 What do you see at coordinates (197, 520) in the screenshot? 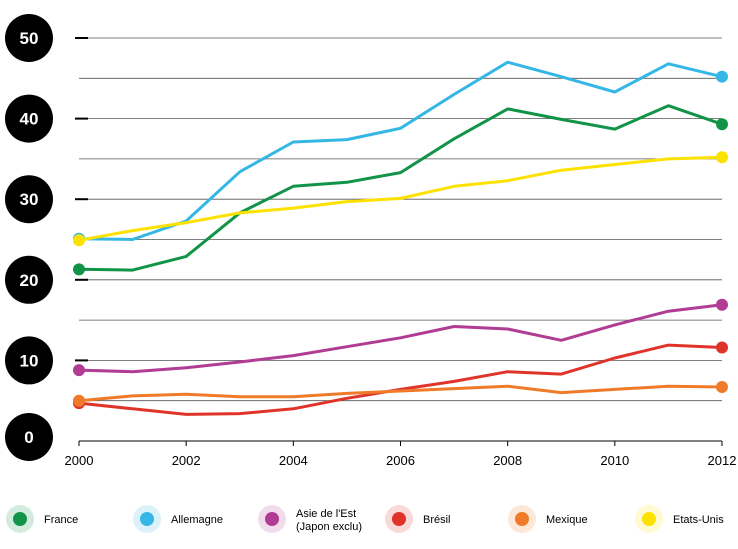
I see `legend-label: Allemagne` at bounding box center [197, 520].